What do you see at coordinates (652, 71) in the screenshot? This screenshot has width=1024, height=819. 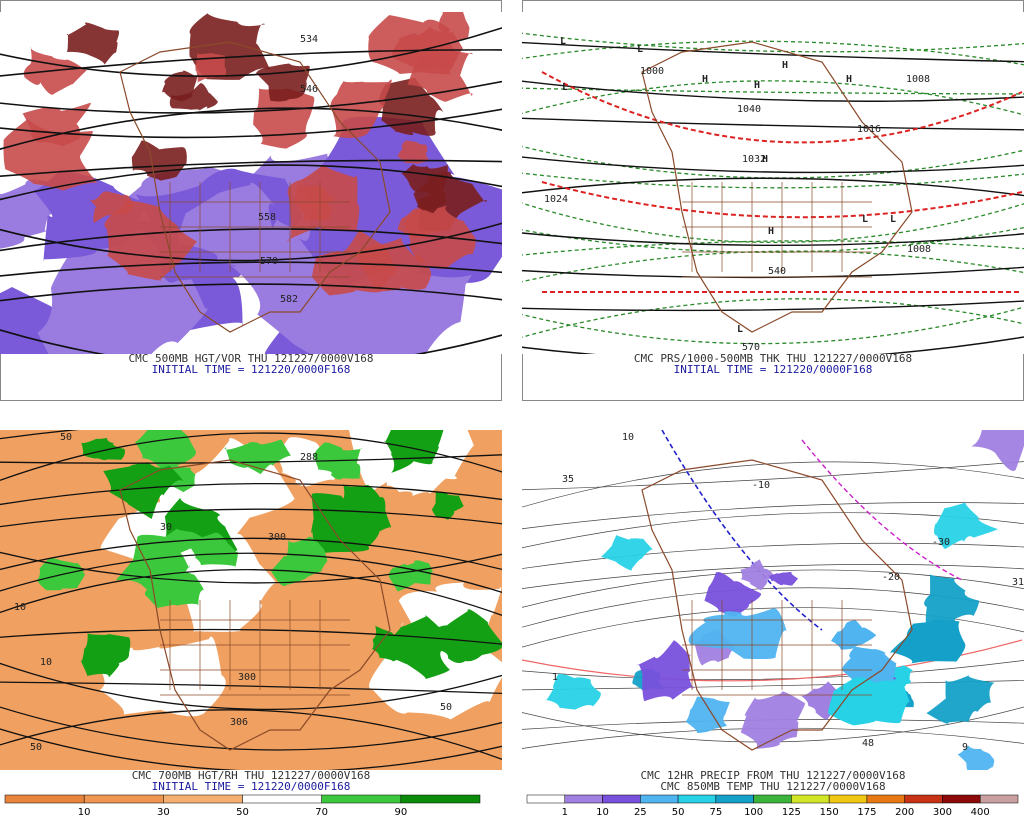 I see `contour-label: 1000` at bounding box center [652, 71].